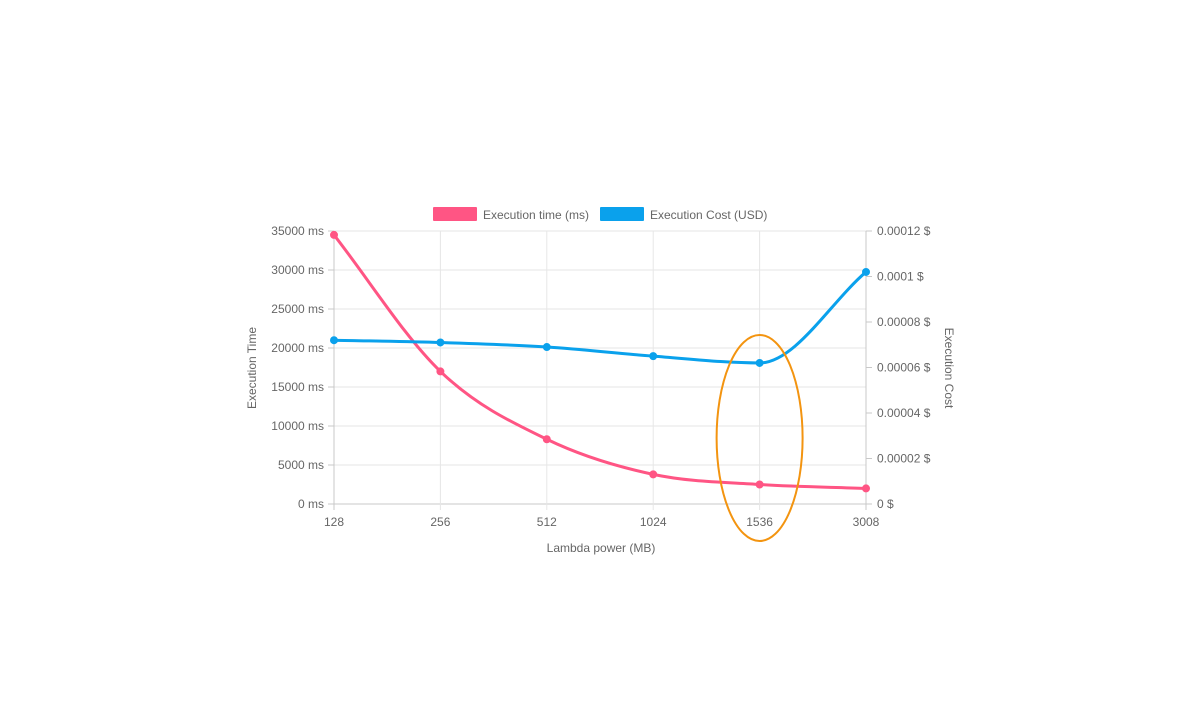 This screenshot has width=1200, height=718. What do you see at coordinates (866, 522) in the screenshot?
I see `x-tick-label: 3008` at bounding box center [866, 522].